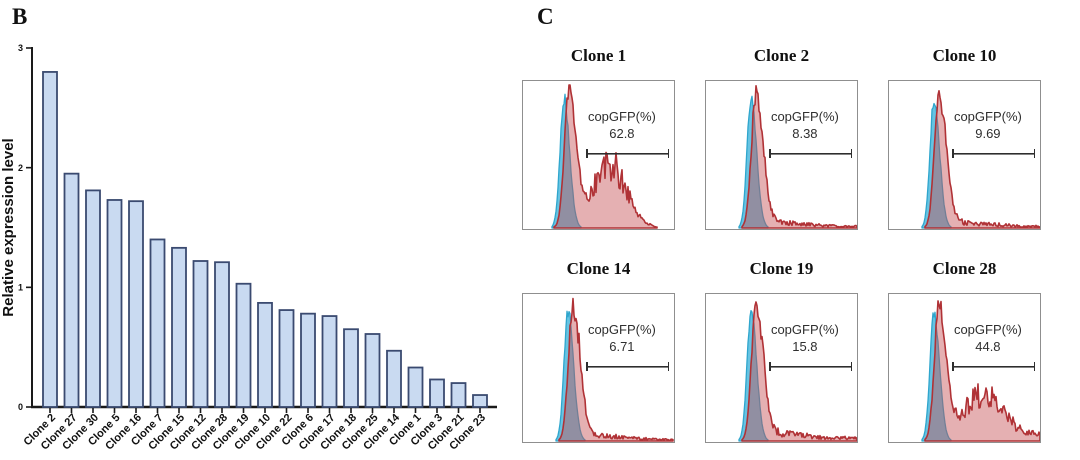 This screenshot has height=460, width=1080. Describe the element at coordinates (781, 268) in the screenshot. I see `hist-title: Clone 19` at that location.